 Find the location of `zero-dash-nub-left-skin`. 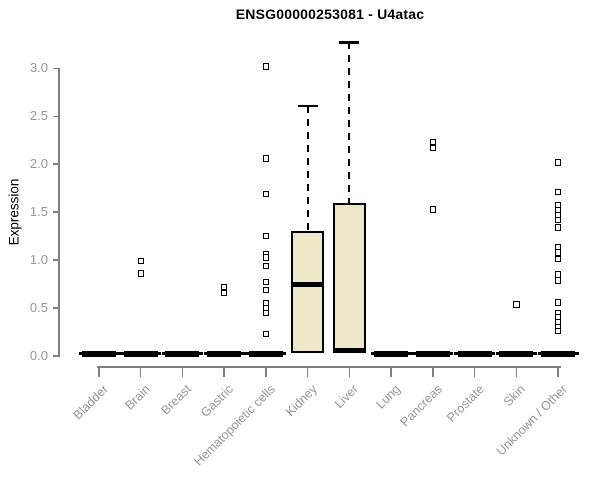

zero-dash-nub-left-skin is located at coordinates (497, 353).